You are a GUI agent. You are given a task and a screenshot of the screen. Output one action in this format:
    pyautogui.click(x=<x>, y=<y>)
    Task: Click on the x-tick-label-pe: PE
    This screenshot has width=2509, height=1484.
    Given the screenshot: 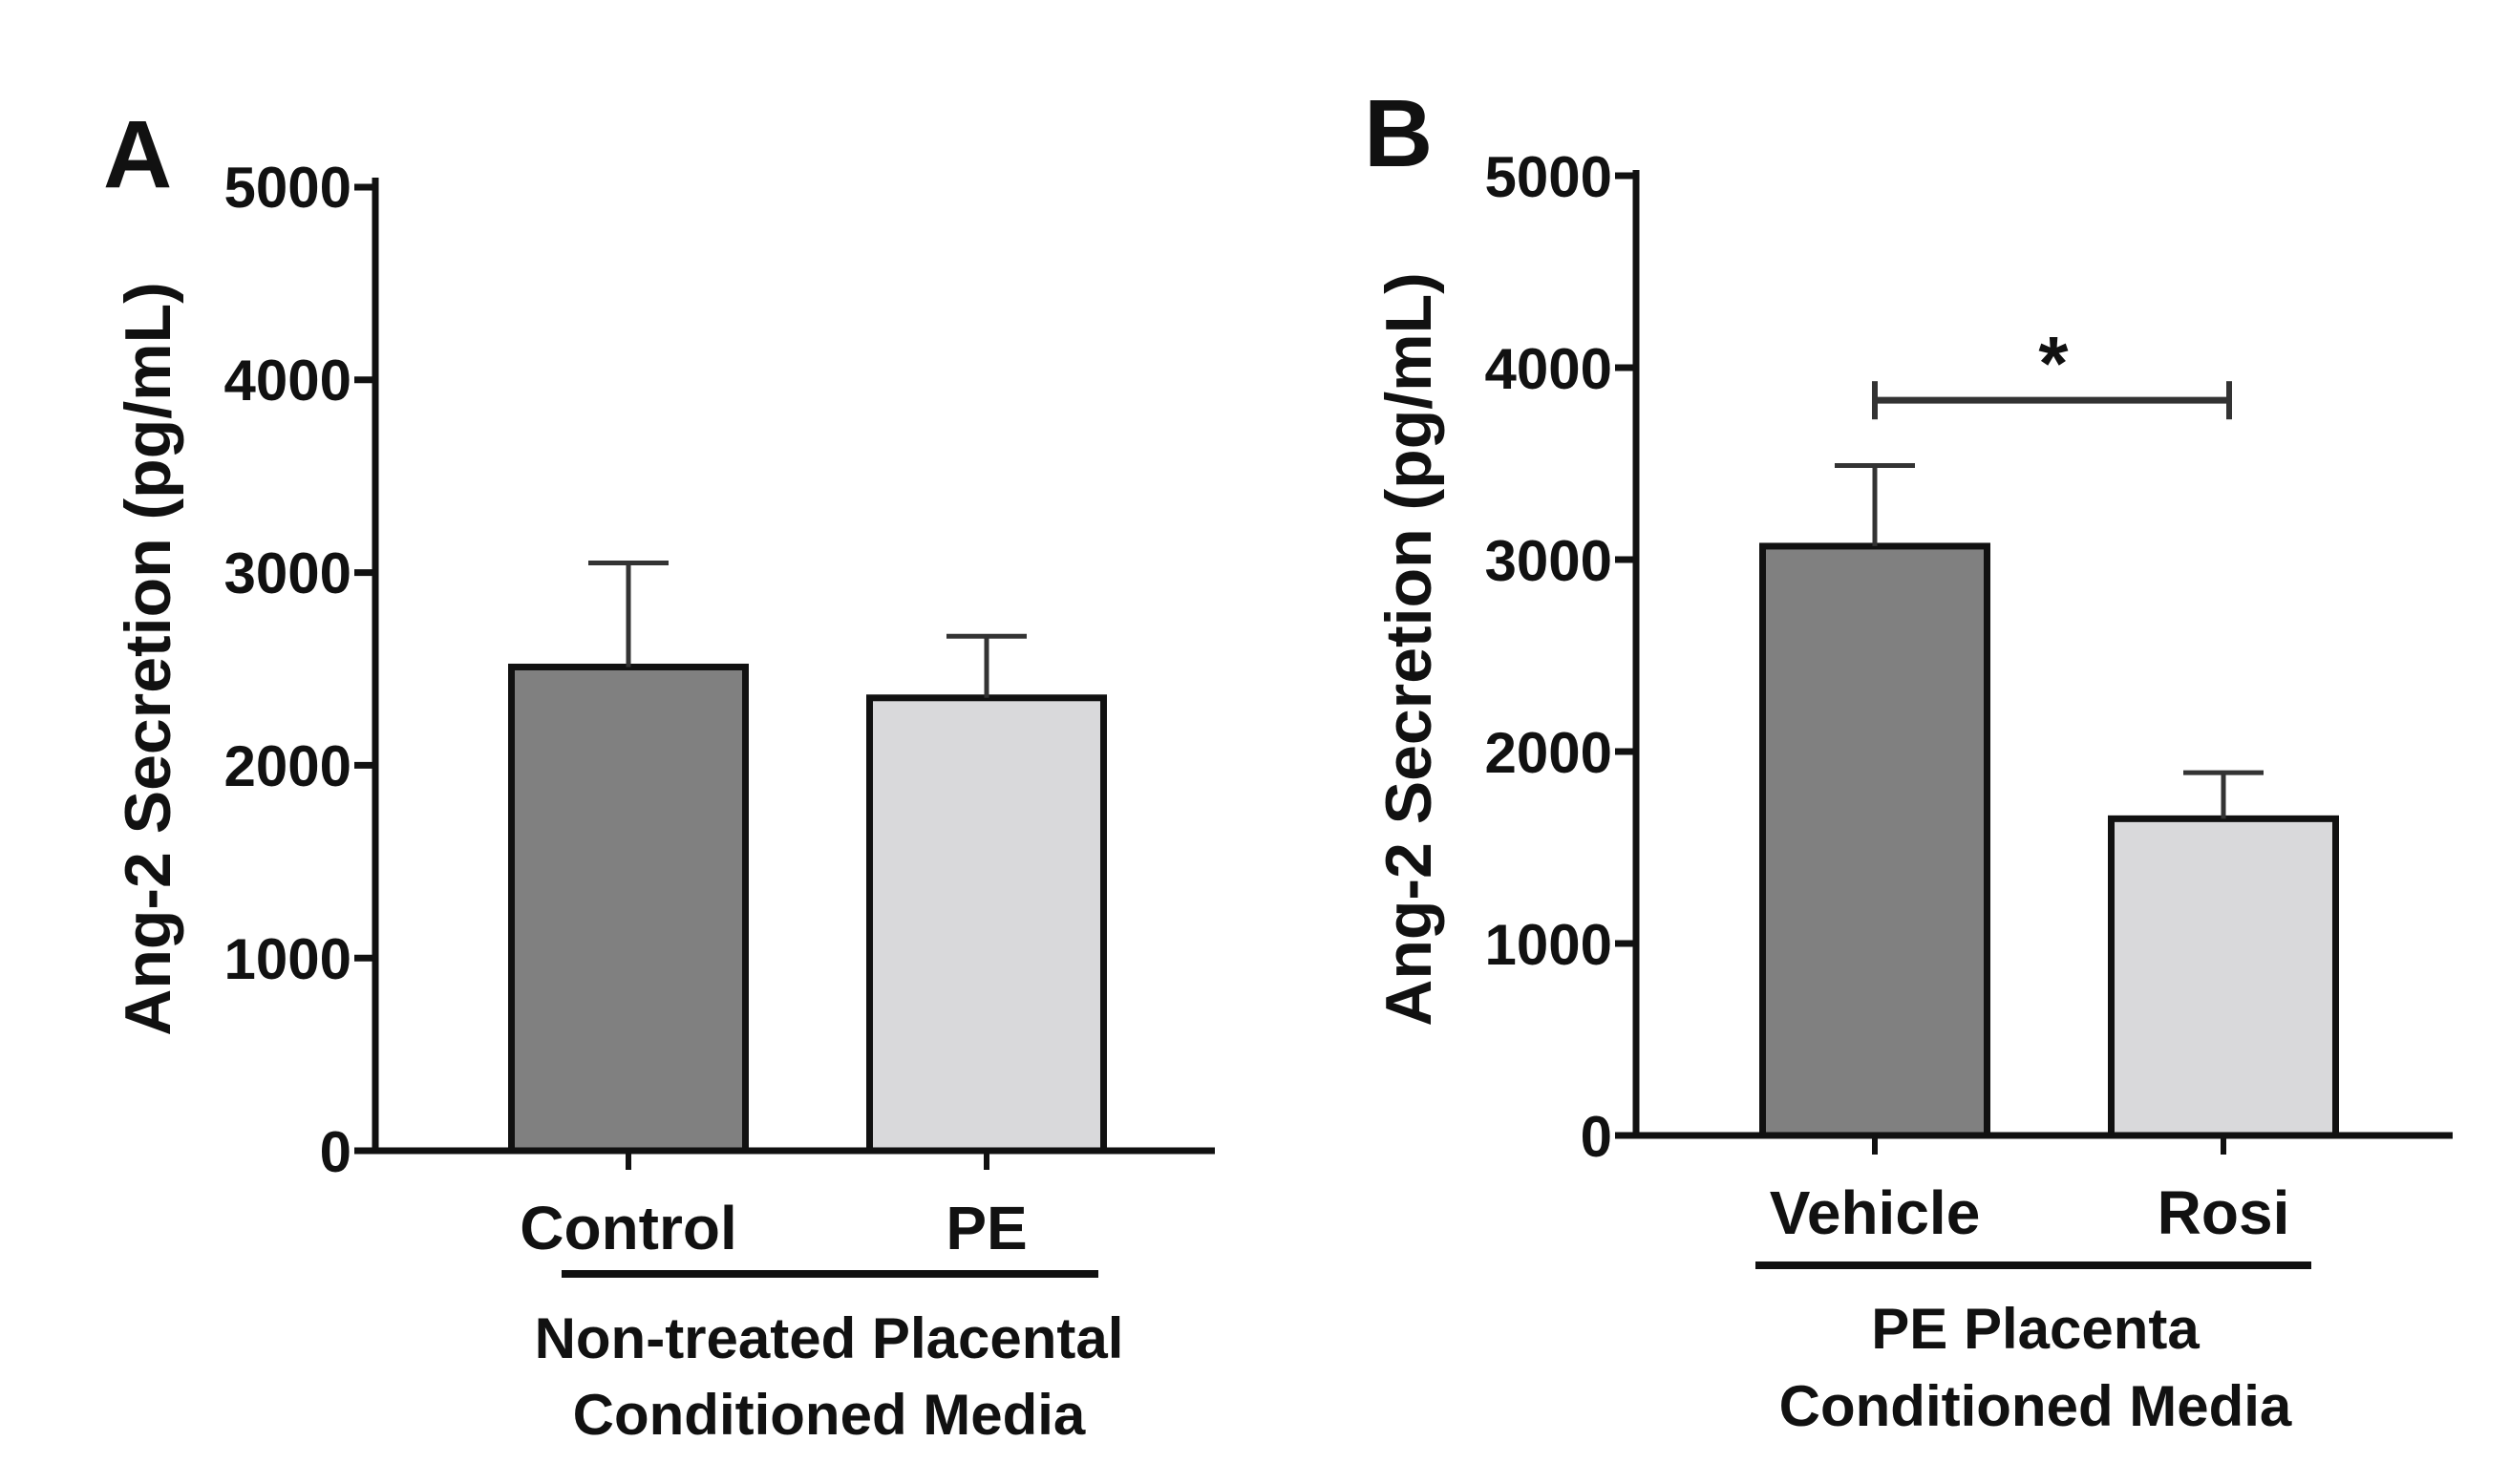 What is the action you would take?
    pyautogui.click(x=986, y=1228)
    